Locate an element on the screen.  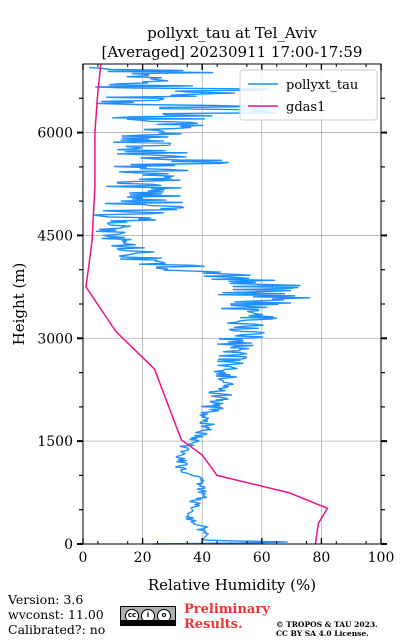
license-line-1: © TROPOS & TAU 2023. is located at coordinates (327, 624).